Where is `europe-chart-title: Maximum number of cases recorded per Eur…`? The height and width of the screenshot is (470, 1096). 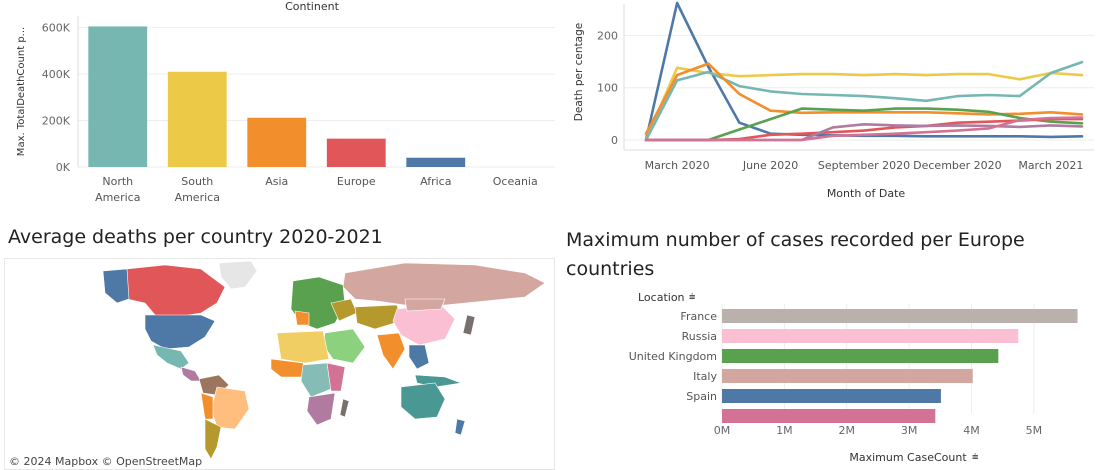
europe-chart-title: Maximum number of cases recorded per Eur… is located at coordinates (795, 255).